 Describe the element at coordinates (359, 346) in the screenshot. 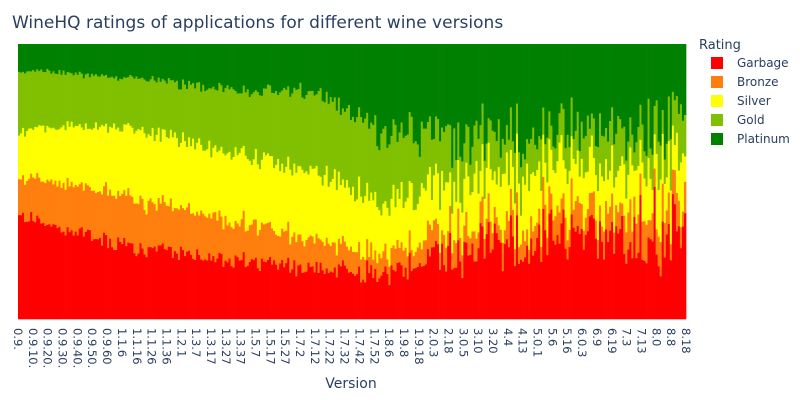

I see `x-tick-label: 1.7.42` at that location.